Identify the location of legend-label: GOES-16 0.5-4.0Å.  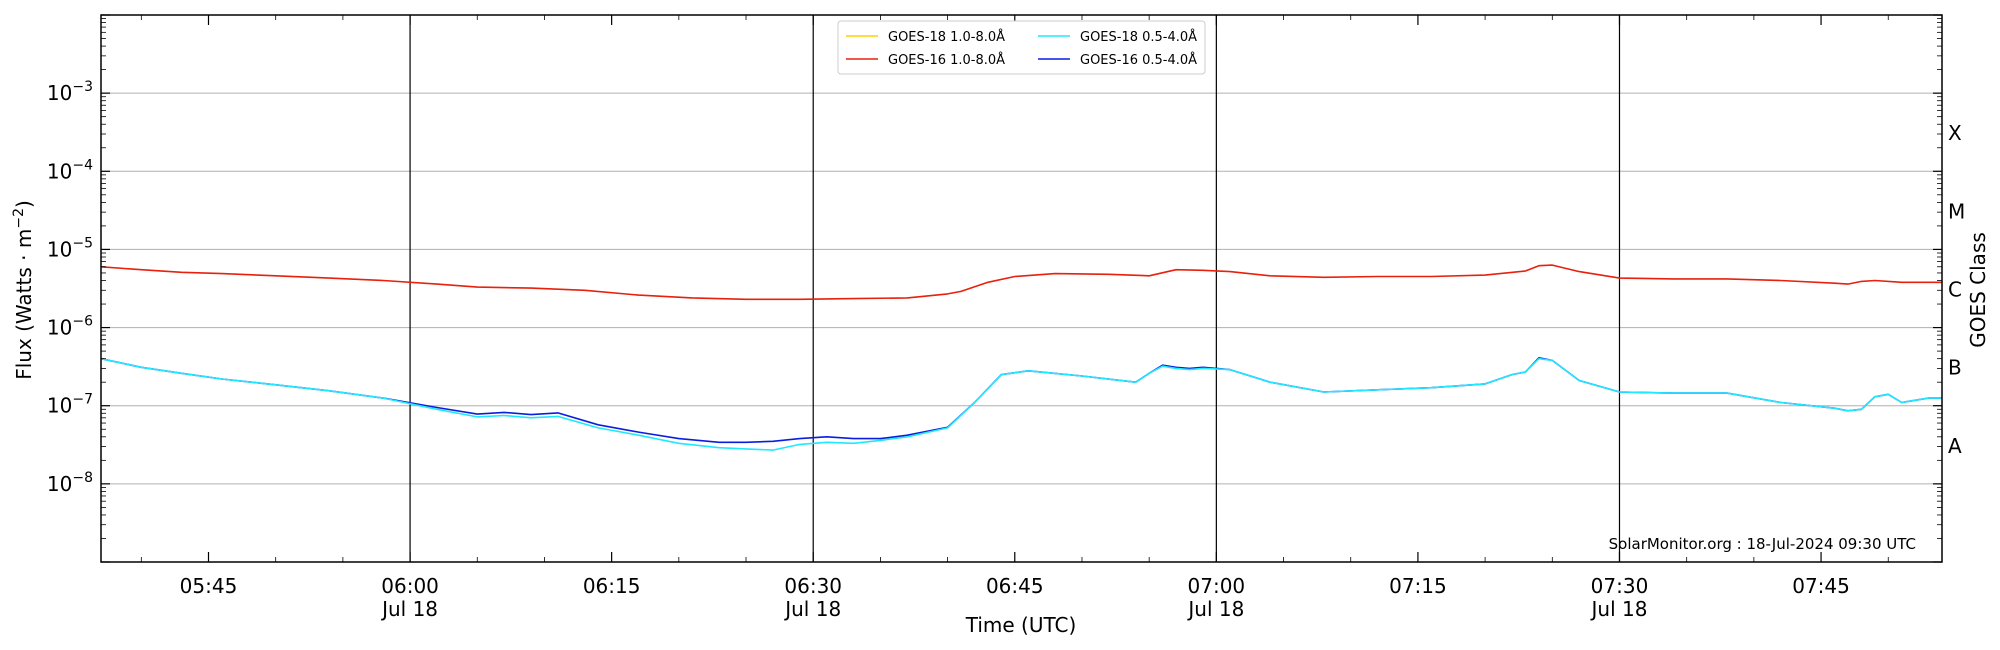
(1138, 60).